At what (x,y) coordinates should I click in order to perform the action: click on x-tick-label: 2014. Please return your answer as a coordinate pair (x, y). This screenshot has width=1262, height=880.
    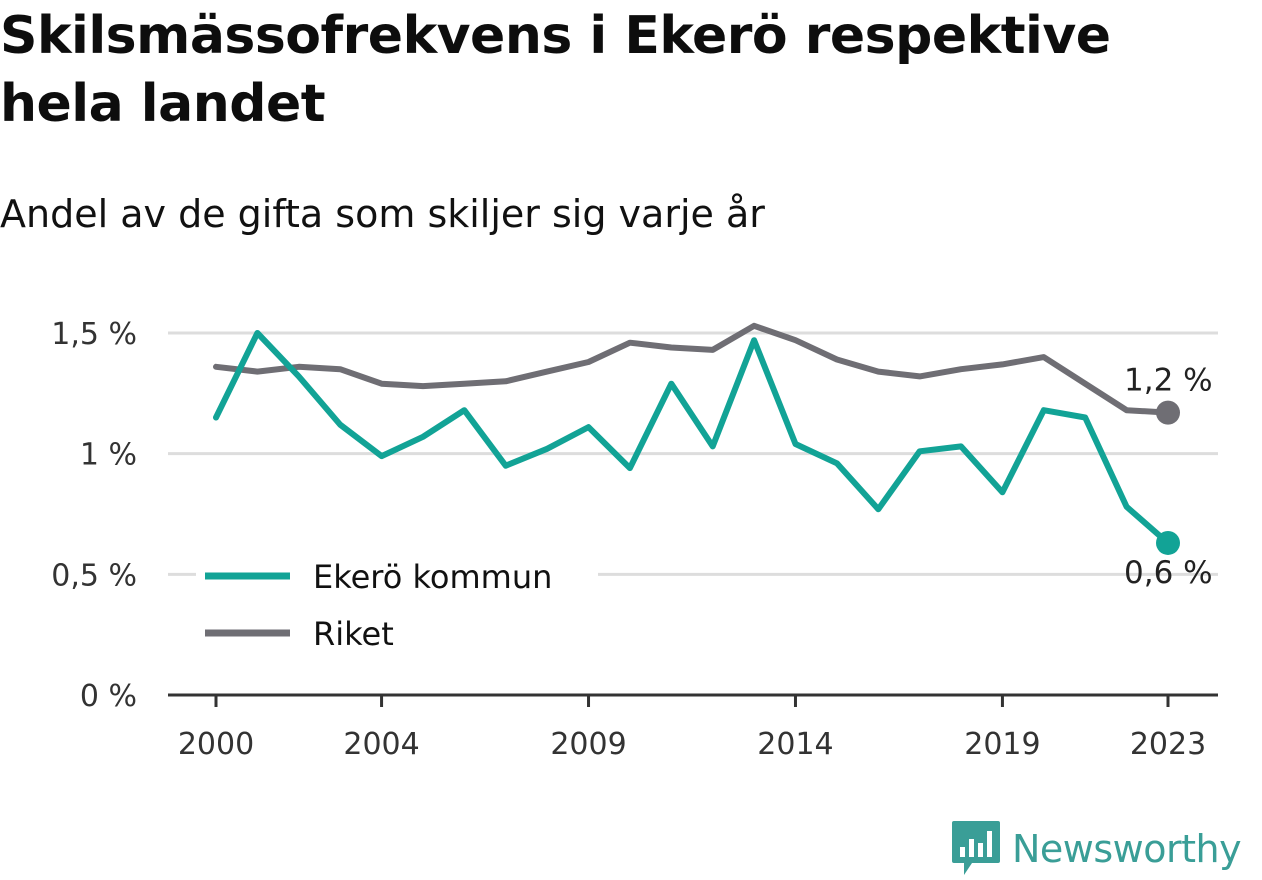
    Looking at the image, I should click on (795, 744).